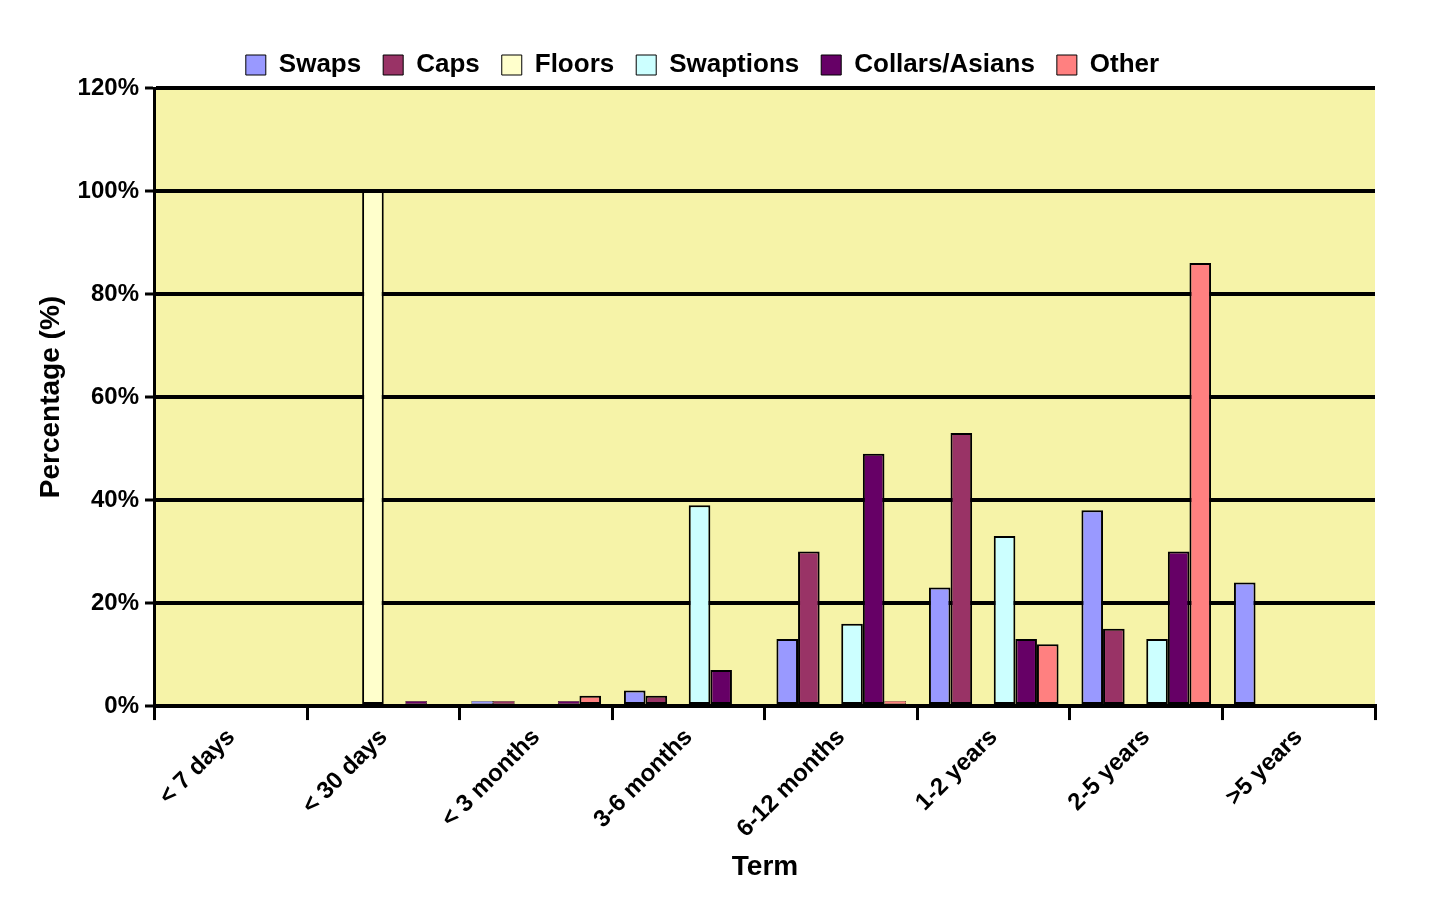  I want to click on y-tick-label: 120%, so click(108, 86).